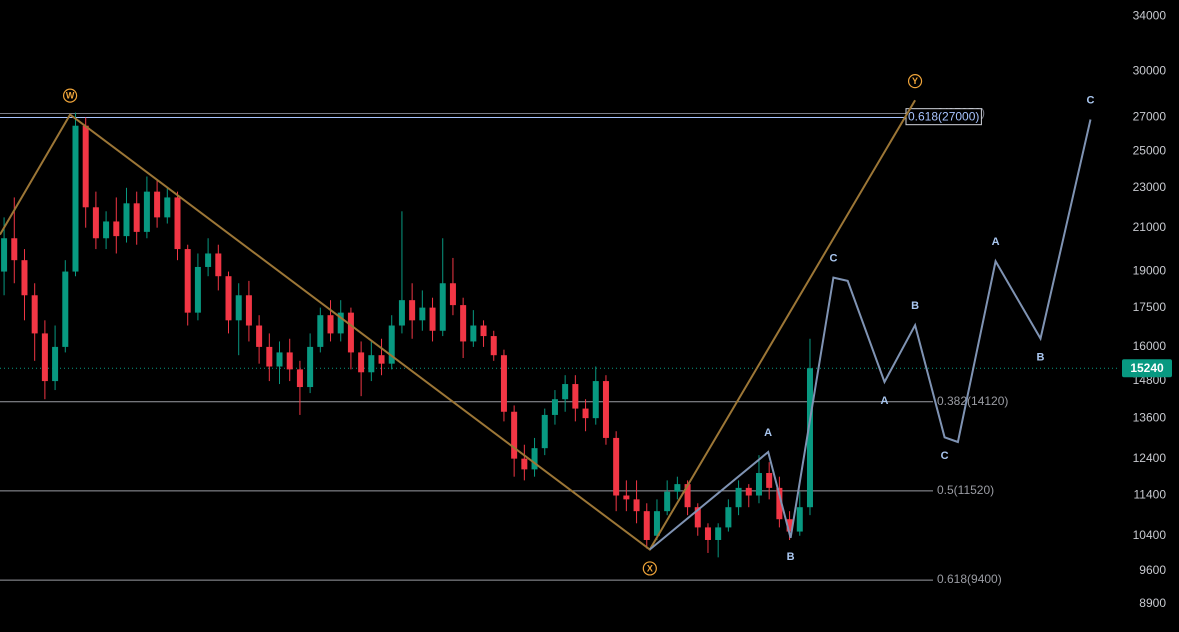  Describe the element at coordinates (972, 401) in the screenshot. I see `fib-label: 0.382(14120)` at that location.